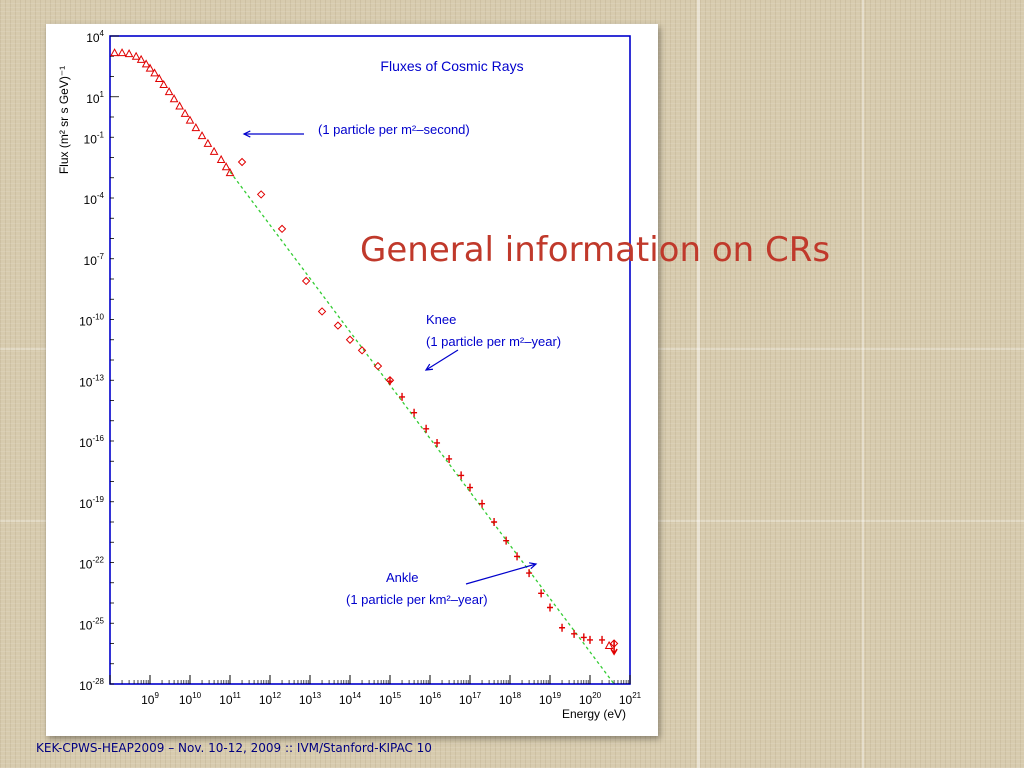 Image resolution: width=1024 pixels, height=768 pixels. I want to click on x-tick-label: 1014, so click(350, 699).